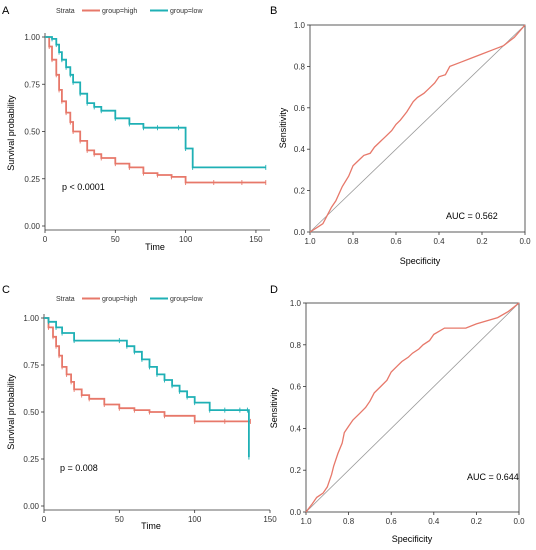 Image resolution: width=536 pixels, height=550 pixels. Describe the element at coordinates (493, 477) in the screenshot. I see `auc-label: AUC = 0.644` at that location.